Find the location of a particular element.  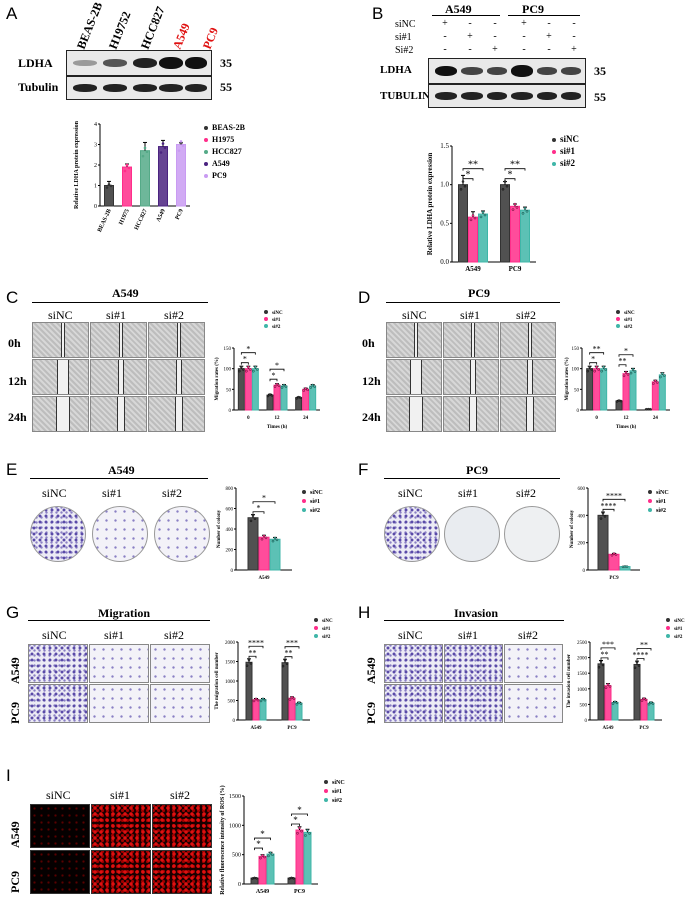

col-label: si#1 is located at coordinates (470, 315).